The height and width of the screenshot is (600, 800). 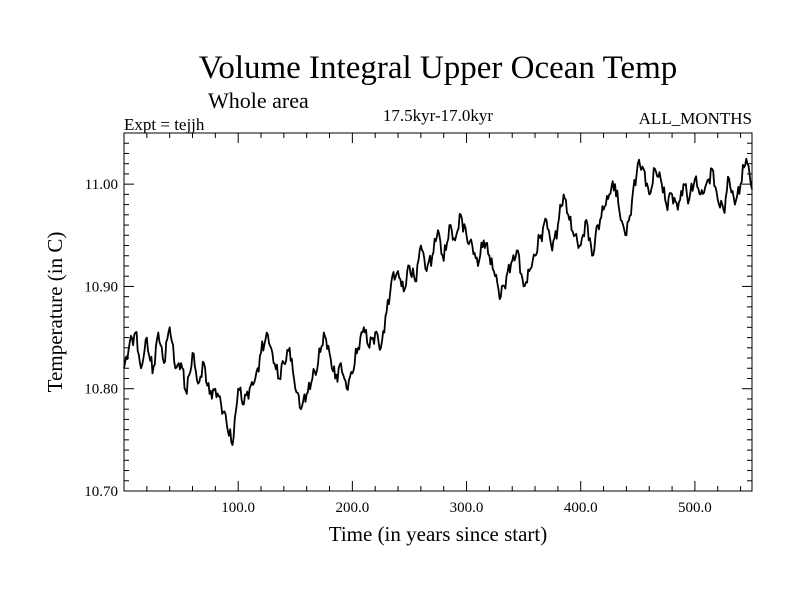 I want to click on y-tick-label: 10.90, so click(x=101, y=287).